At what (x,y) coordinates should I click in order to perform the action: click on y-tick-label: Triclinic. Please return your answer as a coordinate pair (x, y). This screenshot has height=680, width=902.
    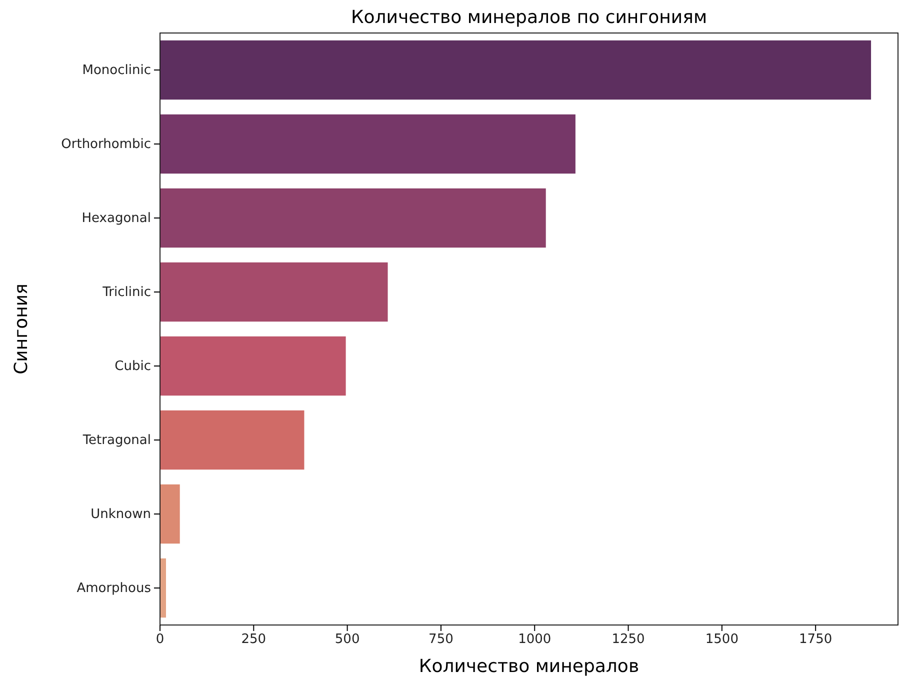
    Looking at the image, I should click on (126, 292).